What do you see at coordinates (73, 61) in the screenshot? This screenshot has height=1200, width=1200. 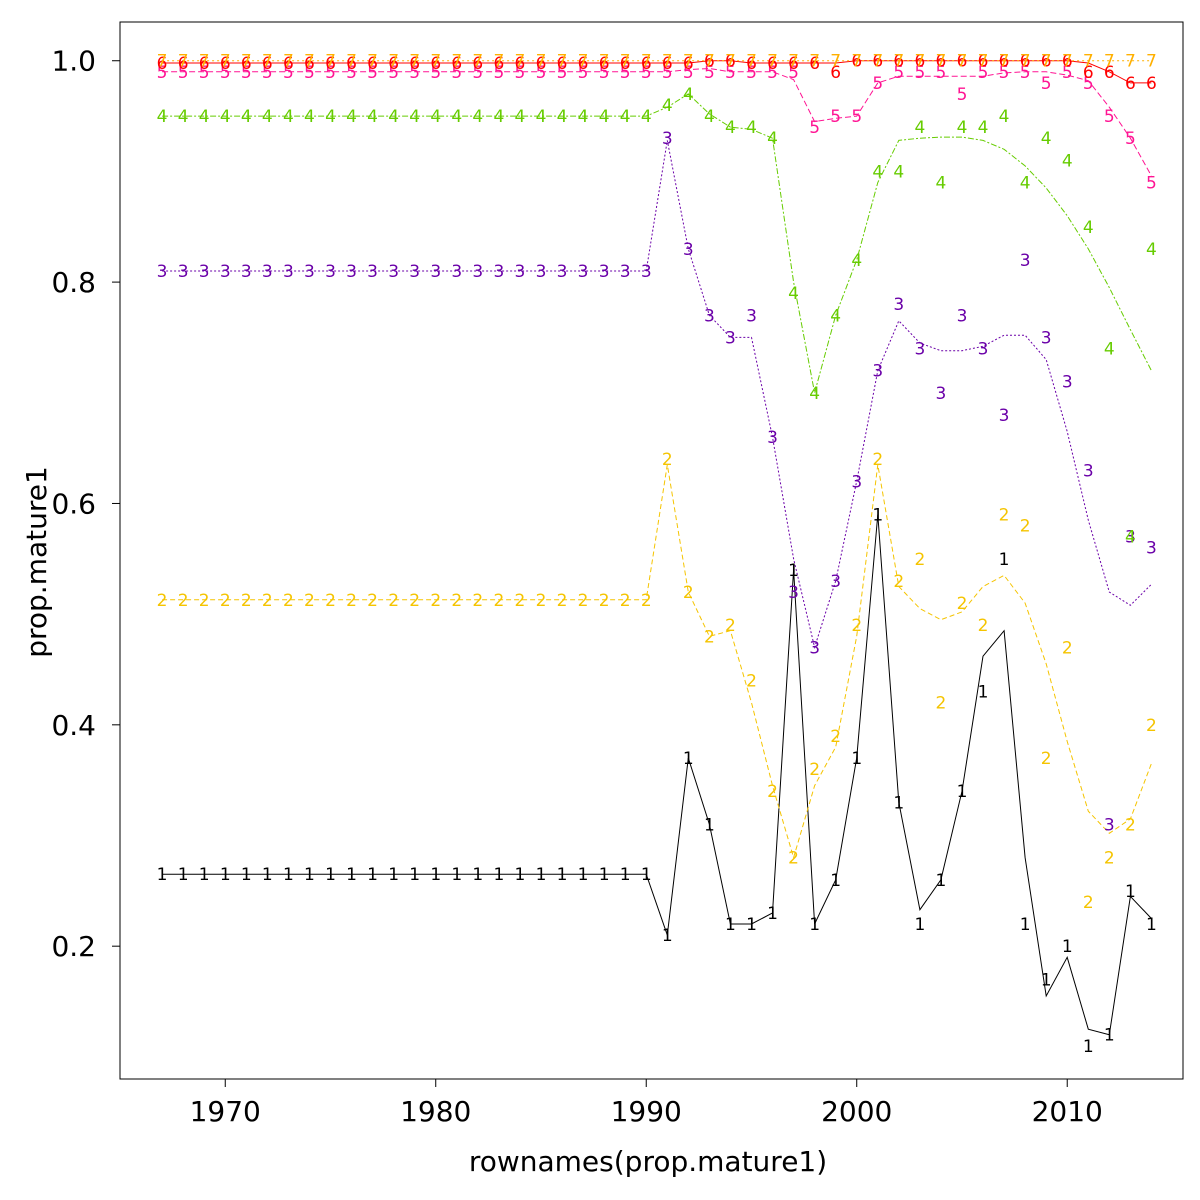 I see `y-tick-label: 1.0` at bounding box center [73, 61].